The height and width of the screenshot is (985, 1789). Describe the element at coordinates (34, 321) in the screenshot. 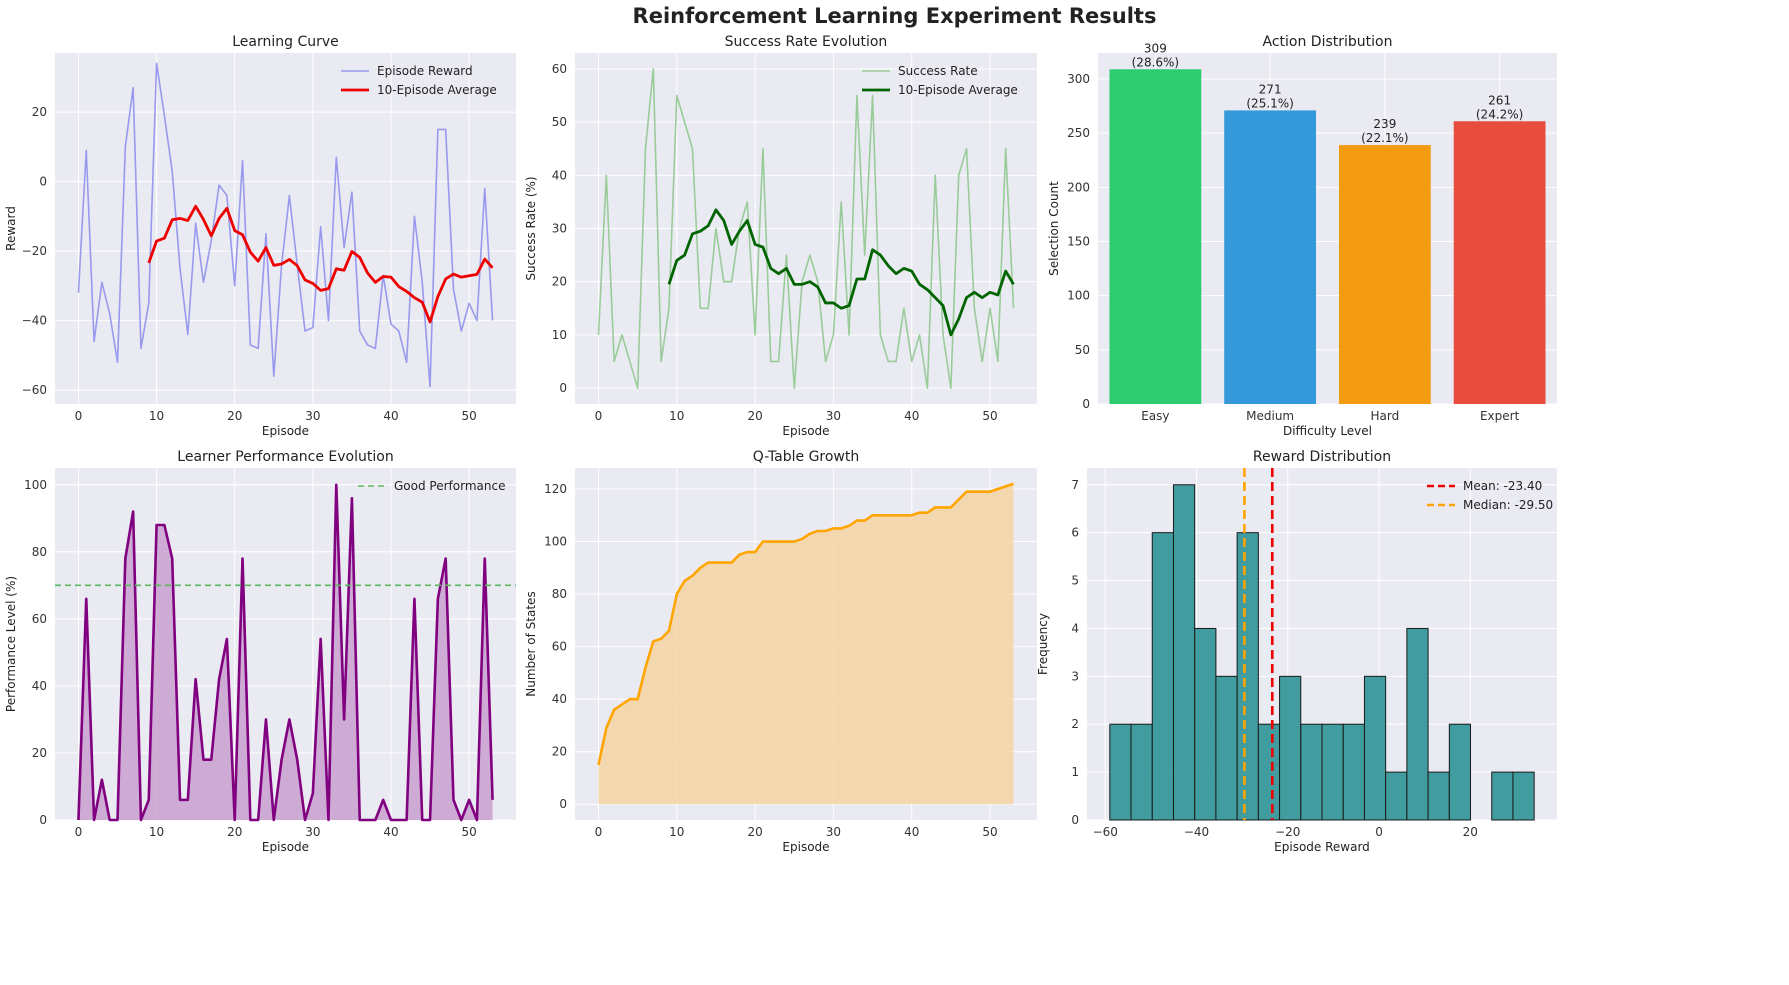

I see `y-tick-label: −40` at that location.